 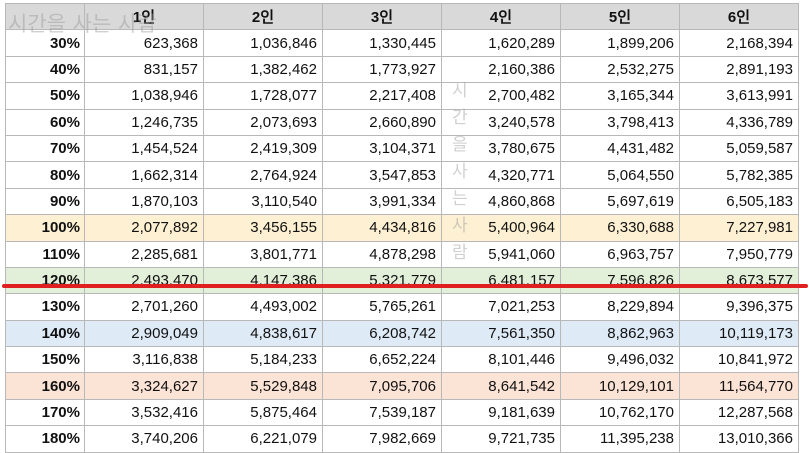 I want to click on table-cell: 2,701,260, so click(x=144, y=307).